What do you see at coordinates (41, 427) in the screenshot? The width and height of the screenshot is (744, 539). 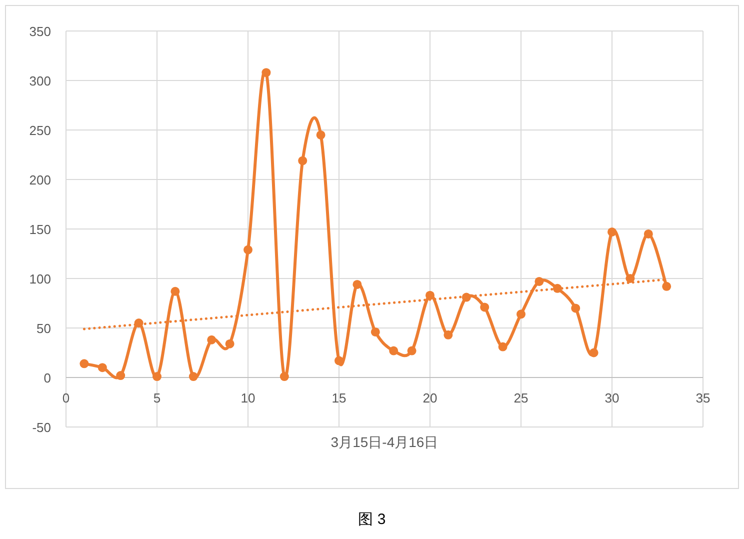 I see `y-tick-label: -50` at bounding box center [41, 427].